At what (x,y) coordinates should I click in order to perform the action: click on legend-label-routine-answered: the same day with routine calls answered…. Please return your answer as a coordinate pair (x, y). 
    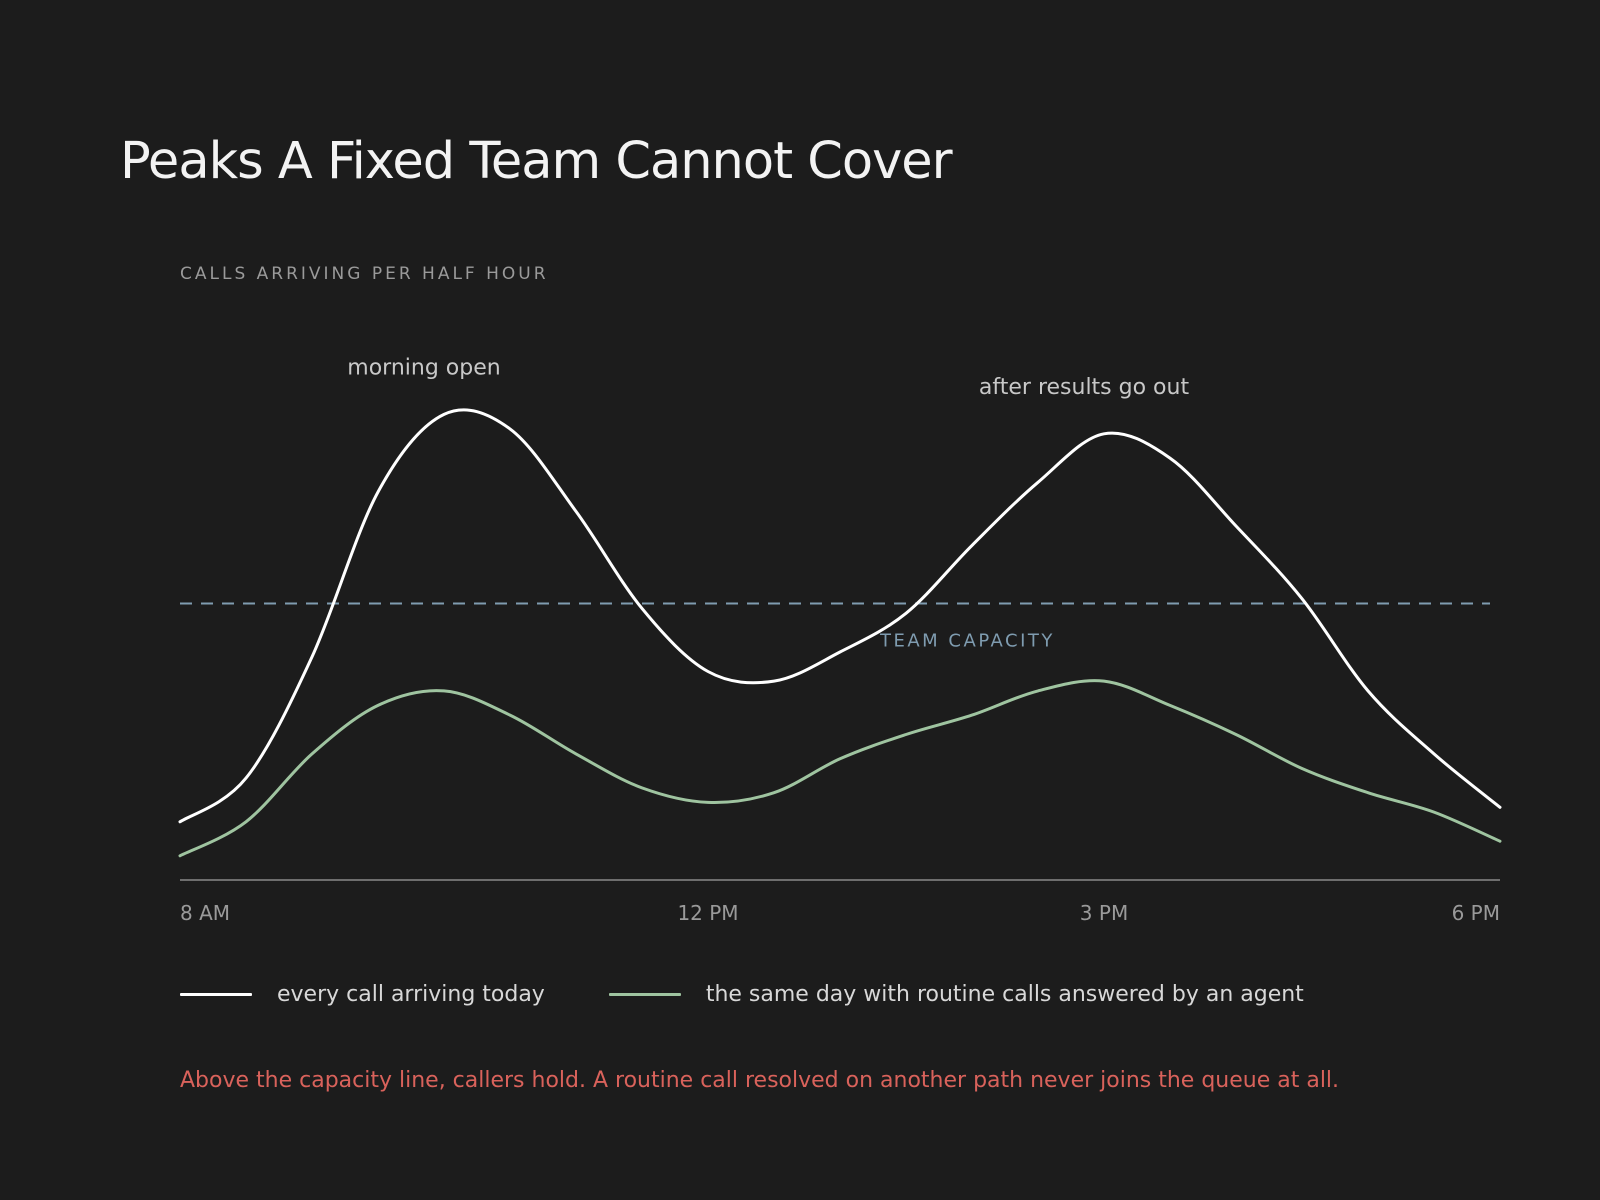
    Looking at the image, I should click on (1004, 994).